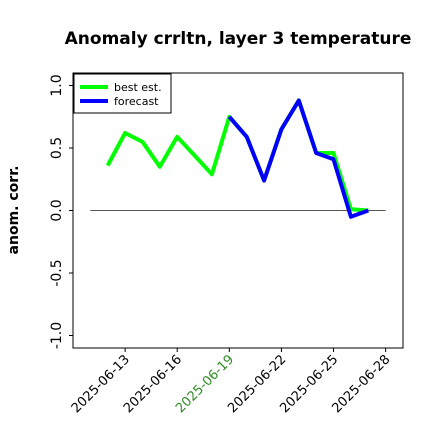 Image resolution: width=440 pixels, height=445 pixels. I want to click on chart-title: Anomaly crrltn, layer 3 temperature, so click(238, 39).